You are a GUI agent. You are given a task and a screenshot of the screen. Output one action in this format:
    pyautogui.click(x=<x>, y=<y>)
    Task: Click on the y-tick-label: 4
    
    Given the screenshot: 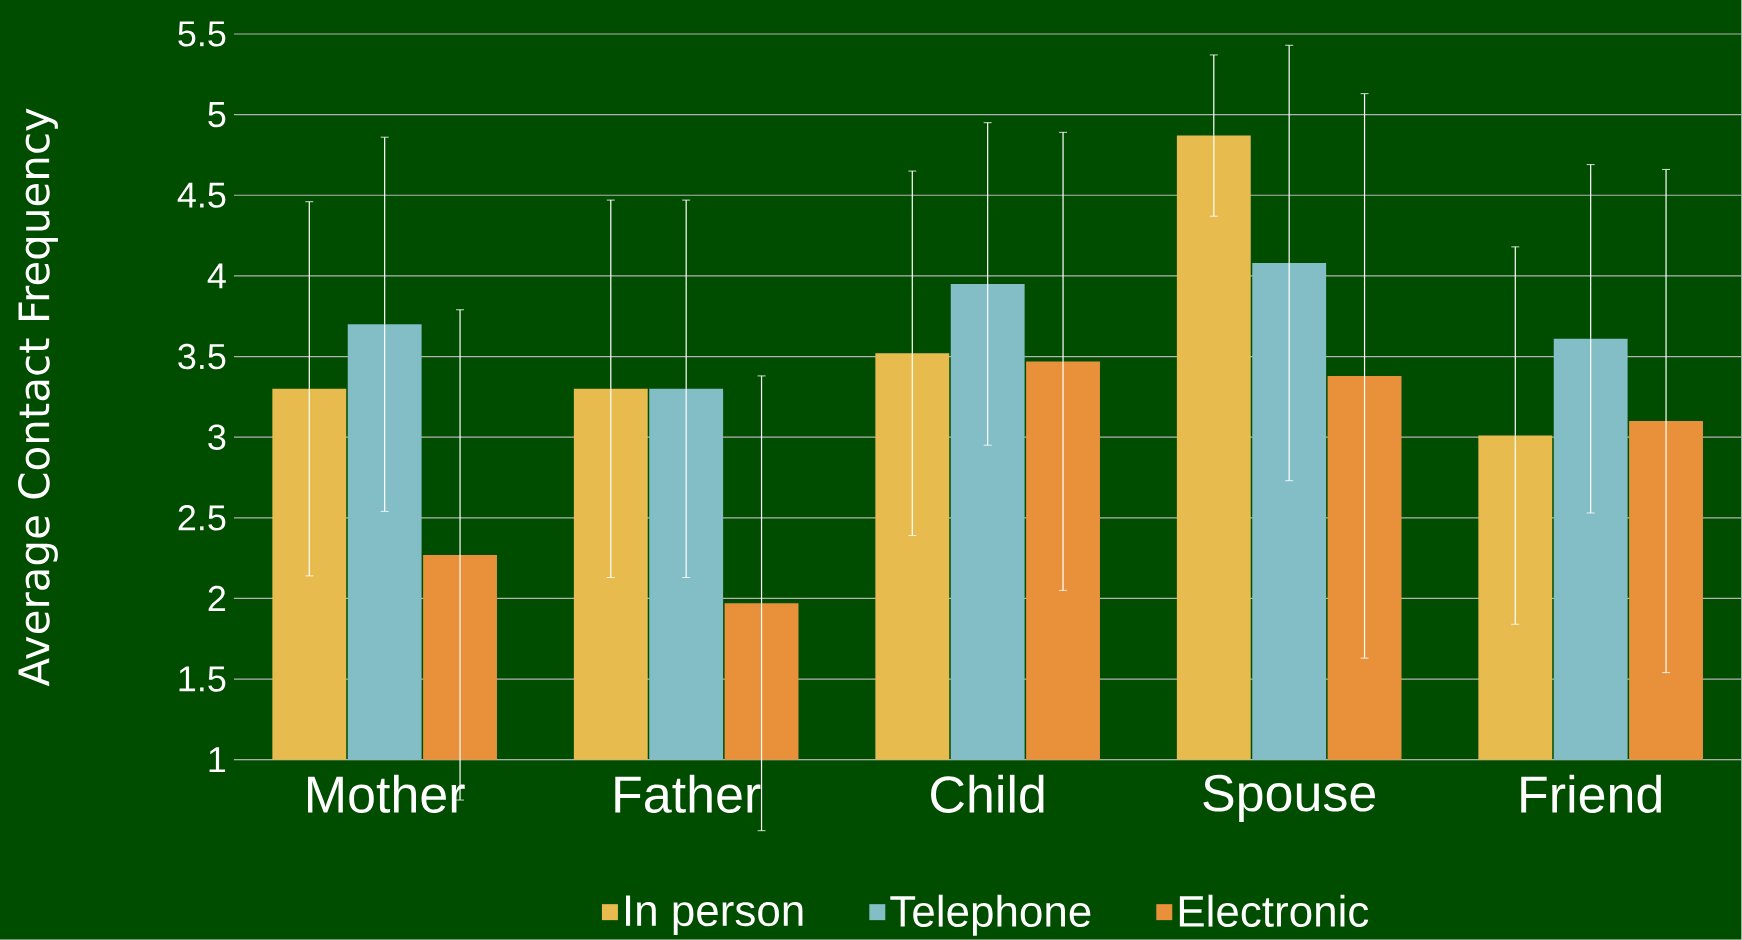 What is the action you would take?
    pyautogui.click(x=216, y=276)
    